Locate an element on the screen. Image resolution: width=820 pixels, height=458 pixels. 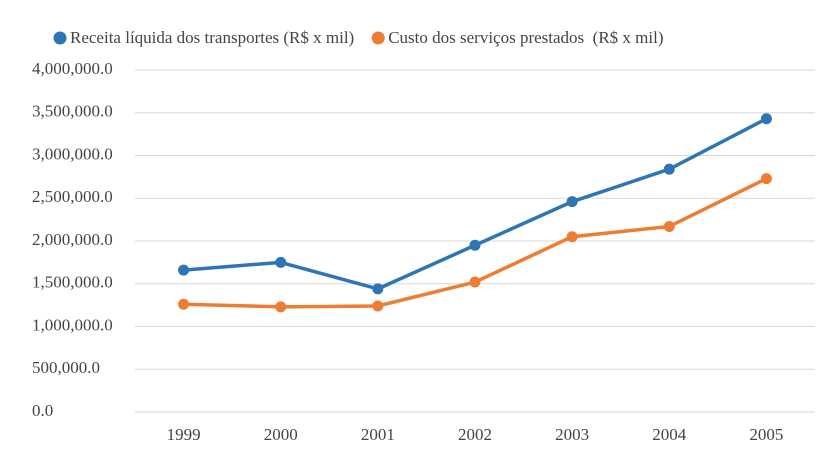
y-tick-label: 1,000,000.0 is located at coordinates (72, 324).